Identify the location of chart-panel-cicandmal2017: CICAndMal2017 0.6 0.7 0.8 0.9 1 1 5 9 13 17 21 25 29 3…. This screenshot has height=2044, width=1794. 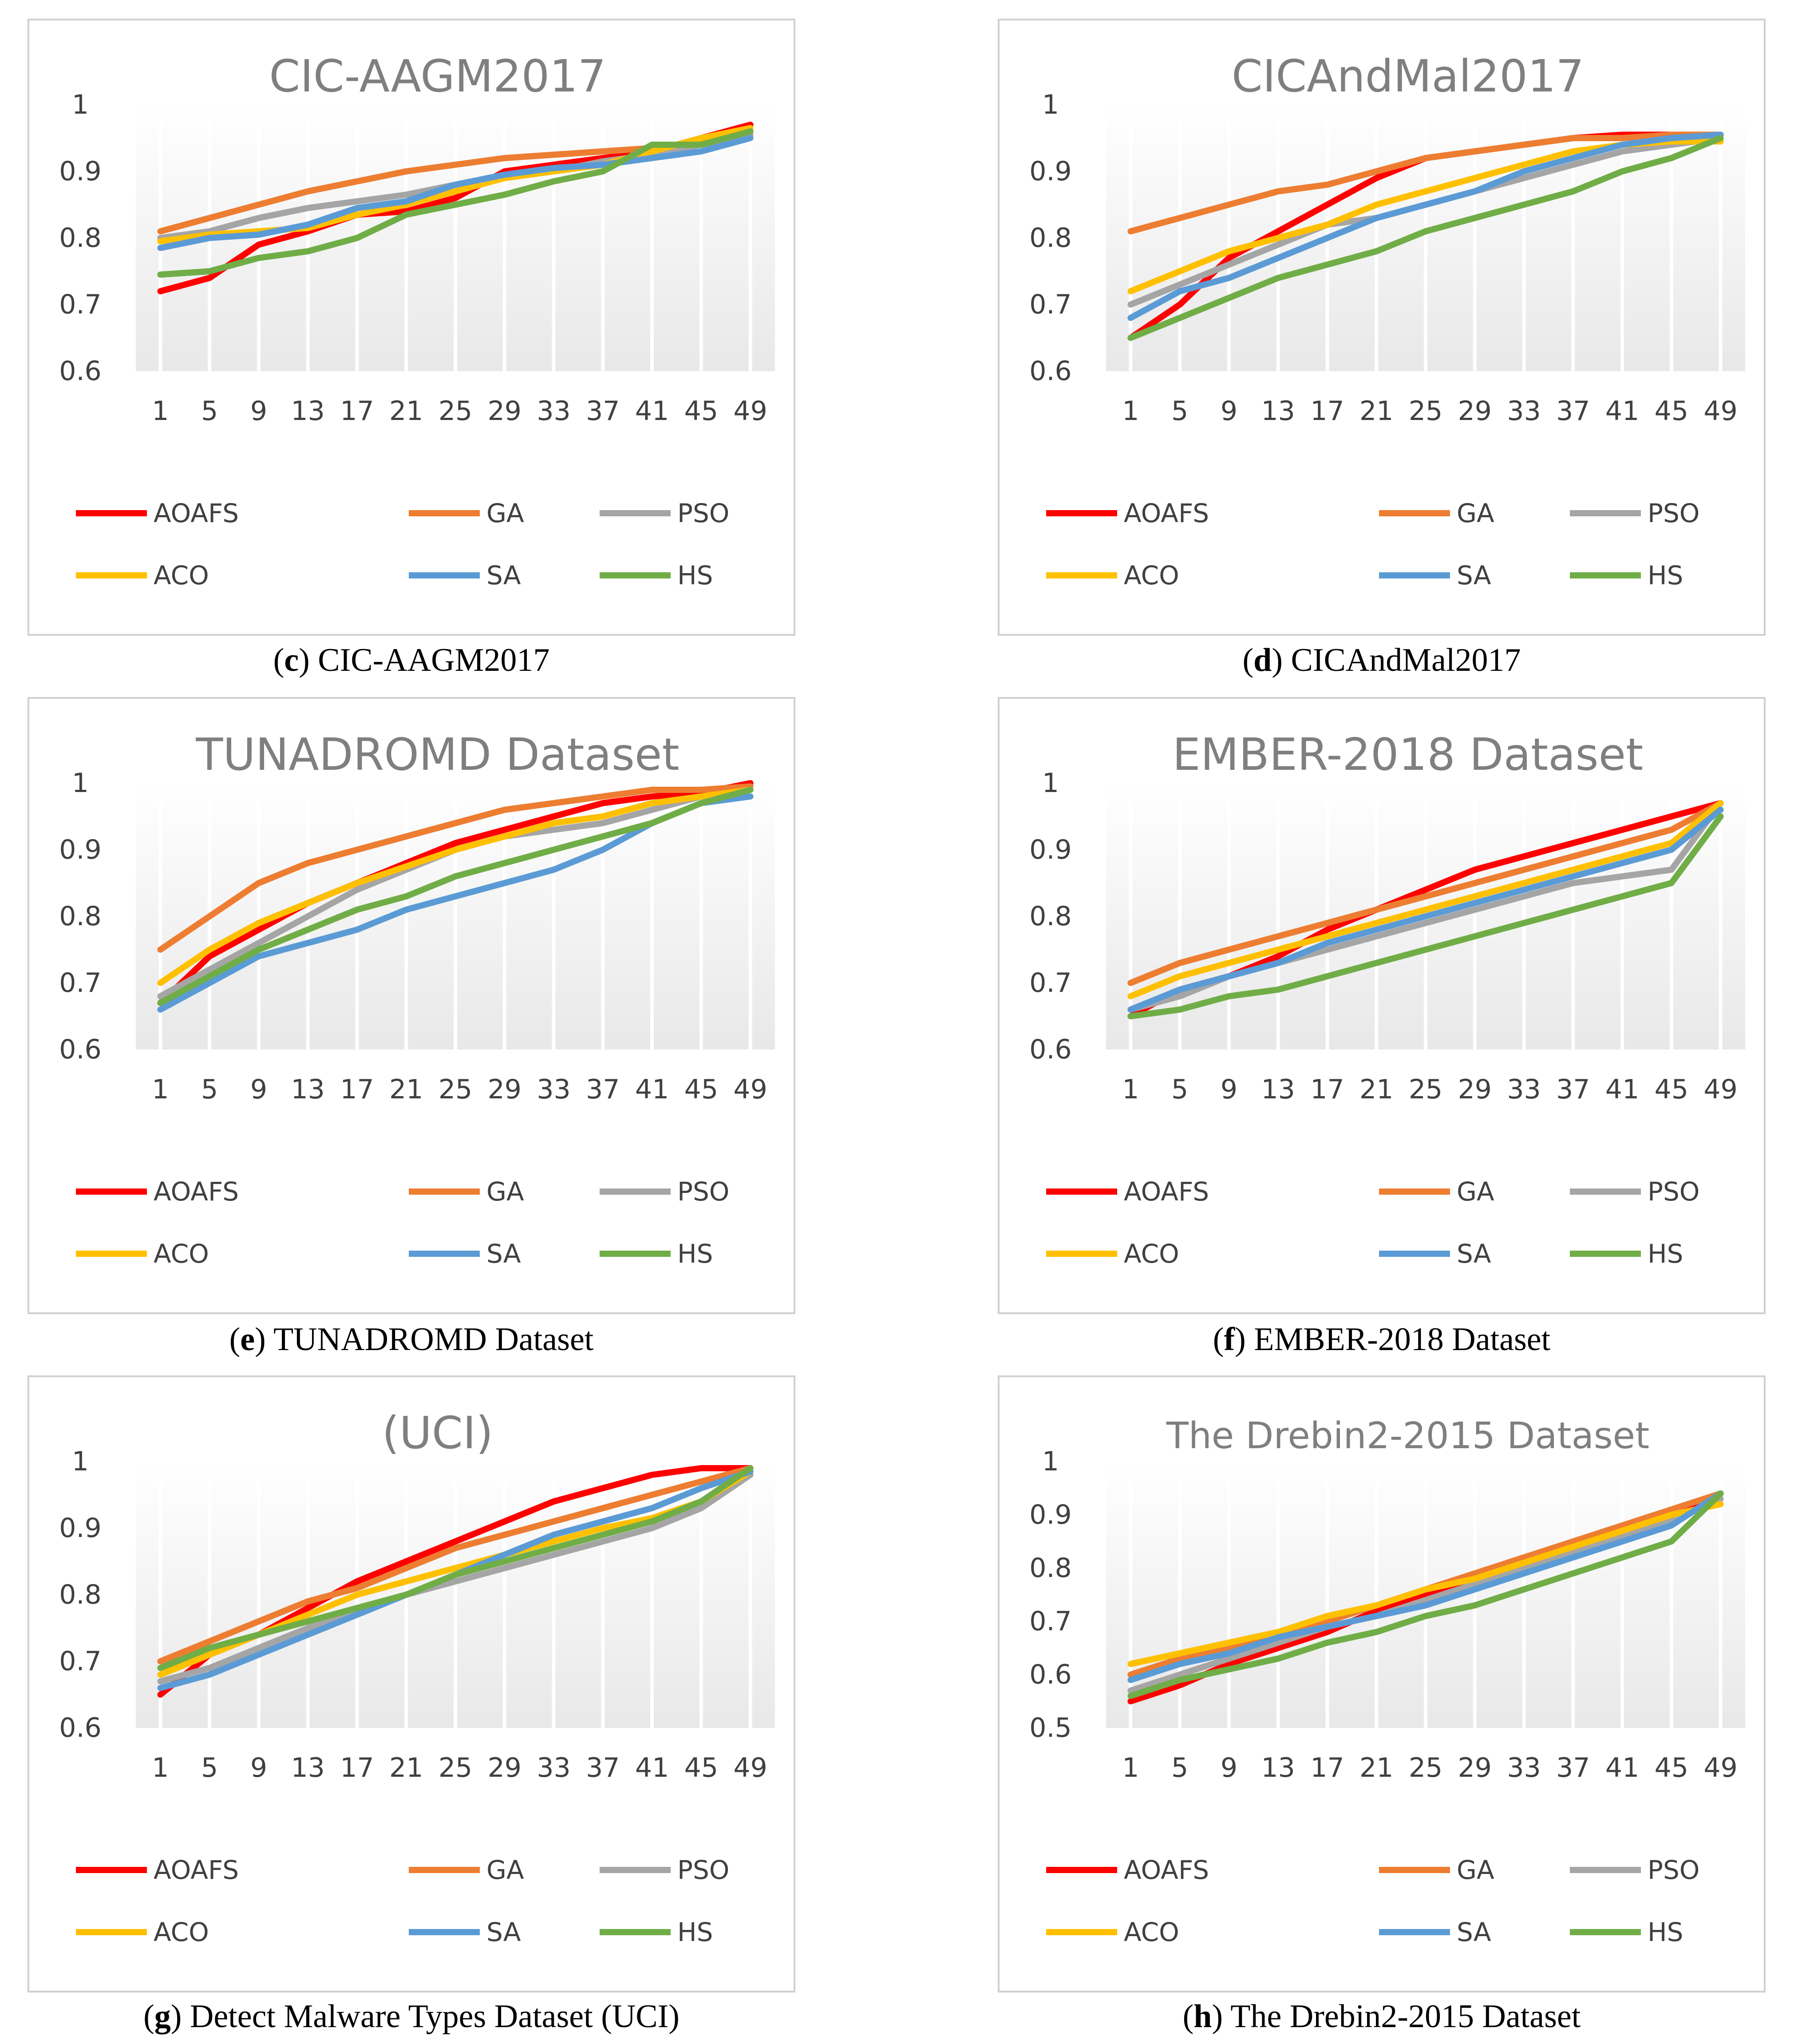
(1382, 327).